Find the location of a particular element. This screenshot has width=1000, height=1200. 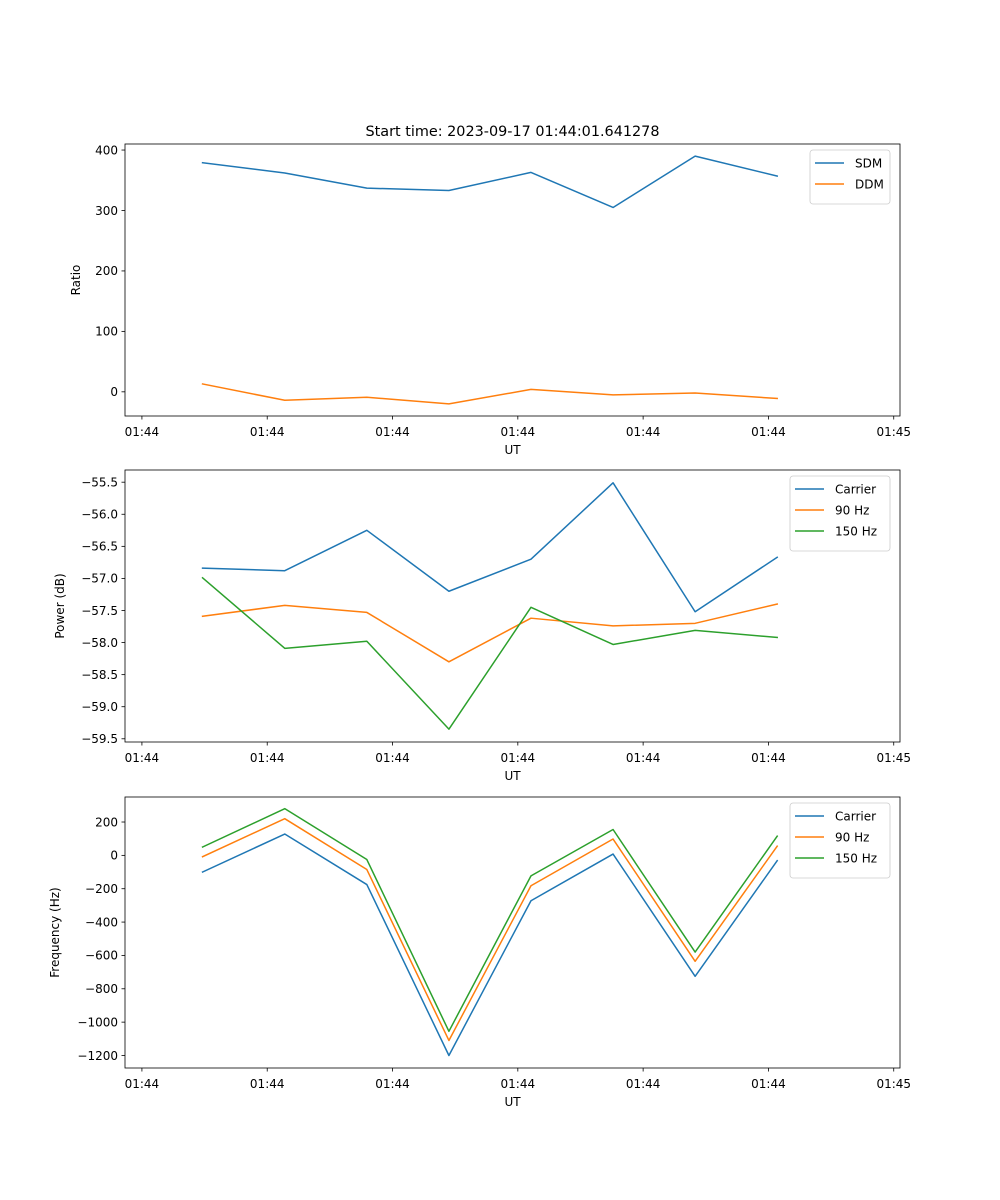

y-tick-label: −59.0 is located at coordinates (99, 707).